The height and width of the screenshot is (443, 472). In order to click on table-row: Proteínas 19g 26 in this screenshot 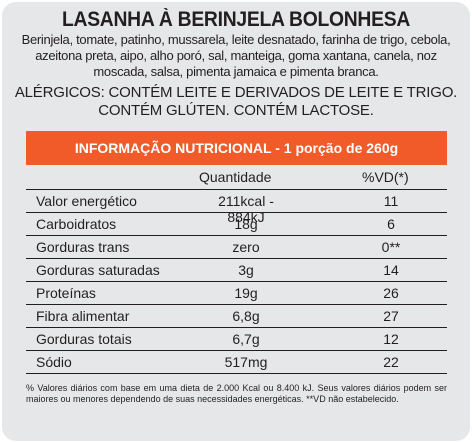, I will do `click(236, 292)`.